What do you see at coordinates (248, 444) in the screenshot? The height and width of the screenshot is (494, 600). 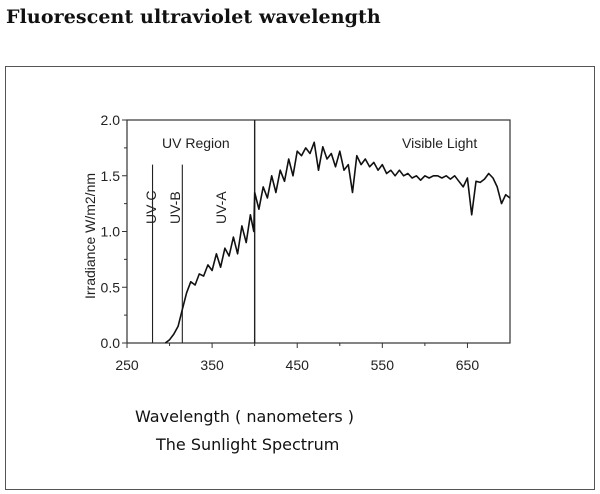 I see `chart-subtitle: The Sunlight Spectrum` at bounding box center [248, 444].